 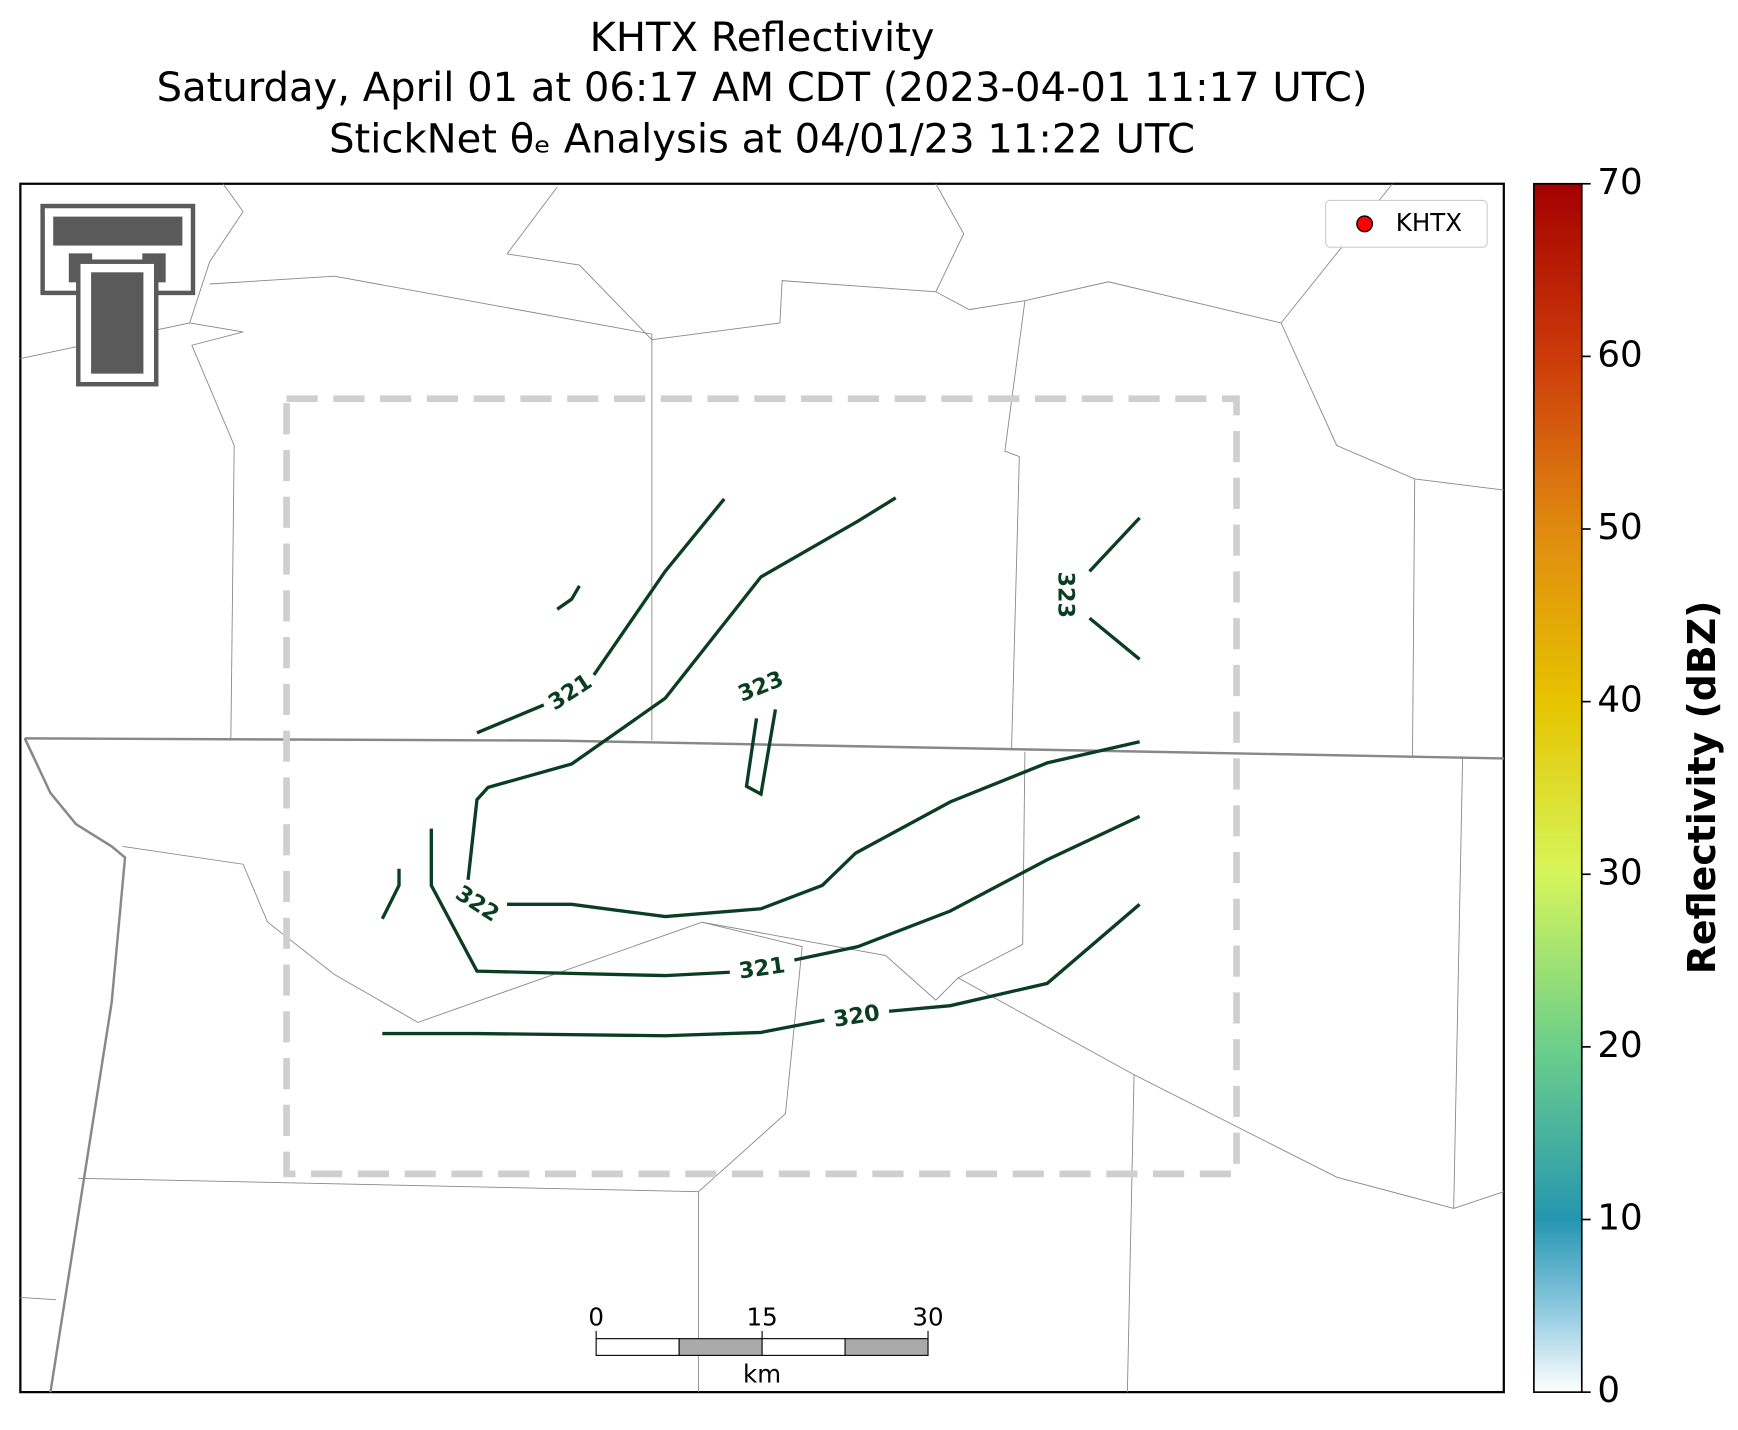 I want to click on scale-bar-label: 30, so click(x=927, y=1317).